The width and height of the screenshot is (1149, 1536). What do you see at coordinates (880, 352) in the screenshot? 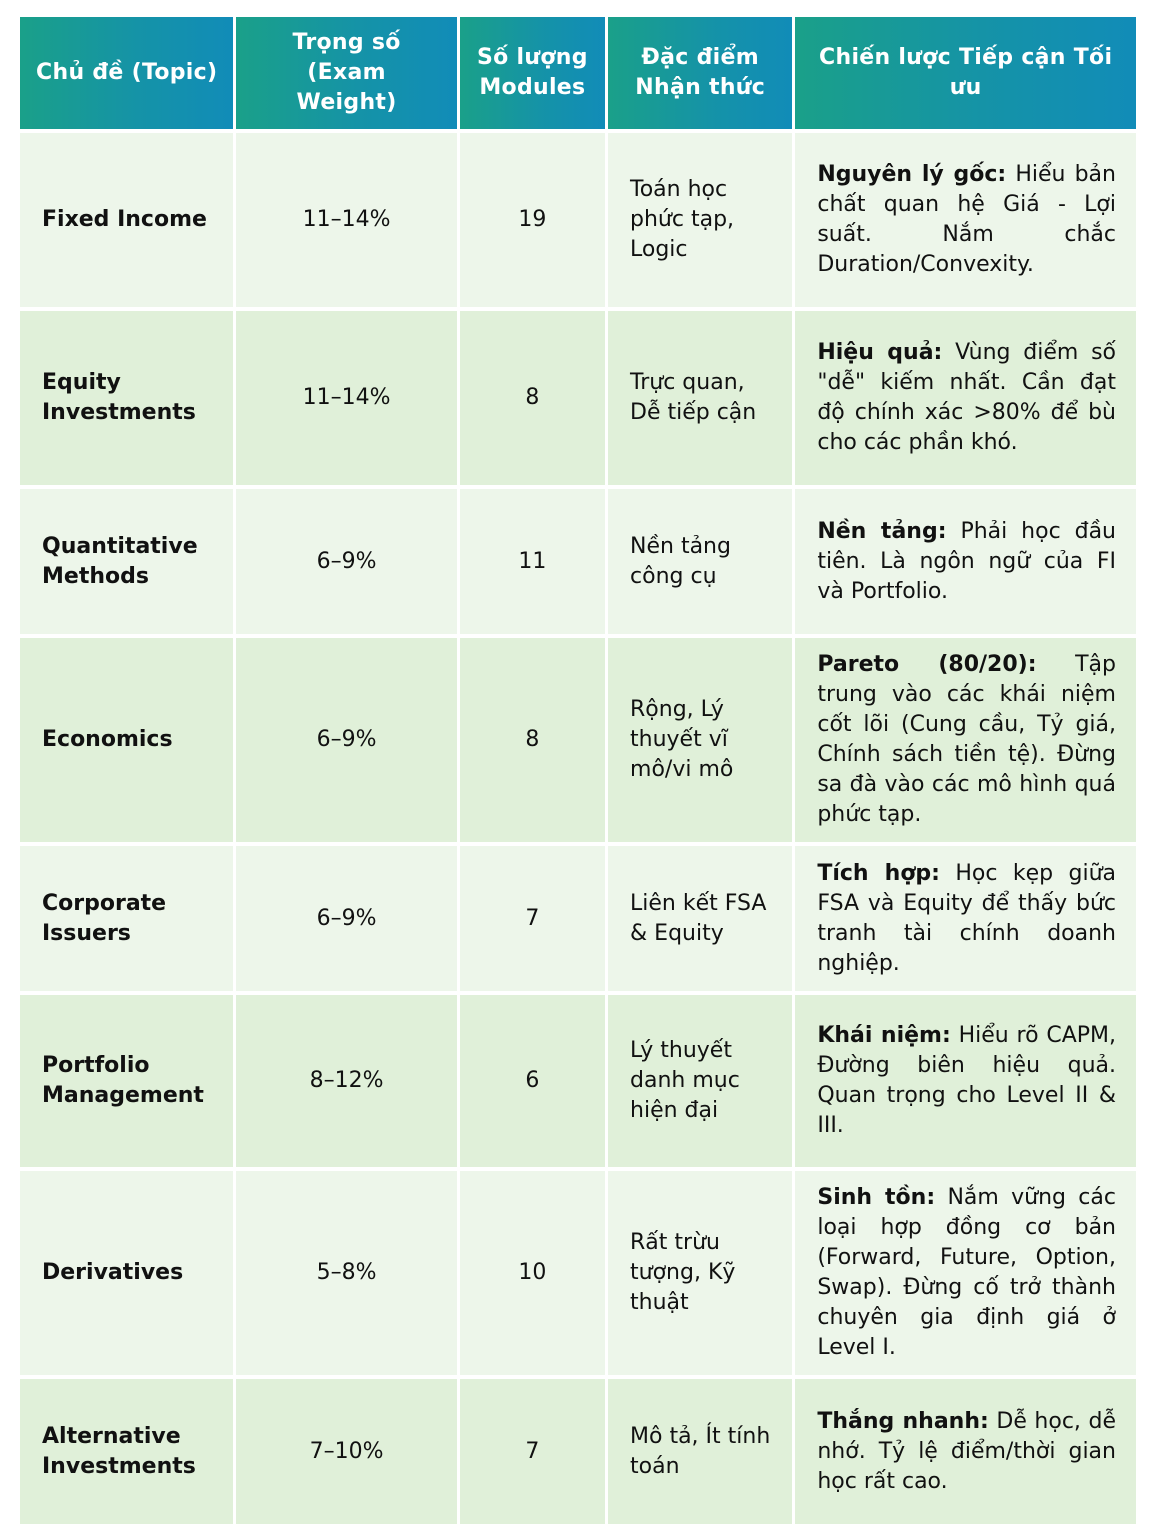
I see `strategy-lead: Hiệu quả:` at bounding box center [880, 352].